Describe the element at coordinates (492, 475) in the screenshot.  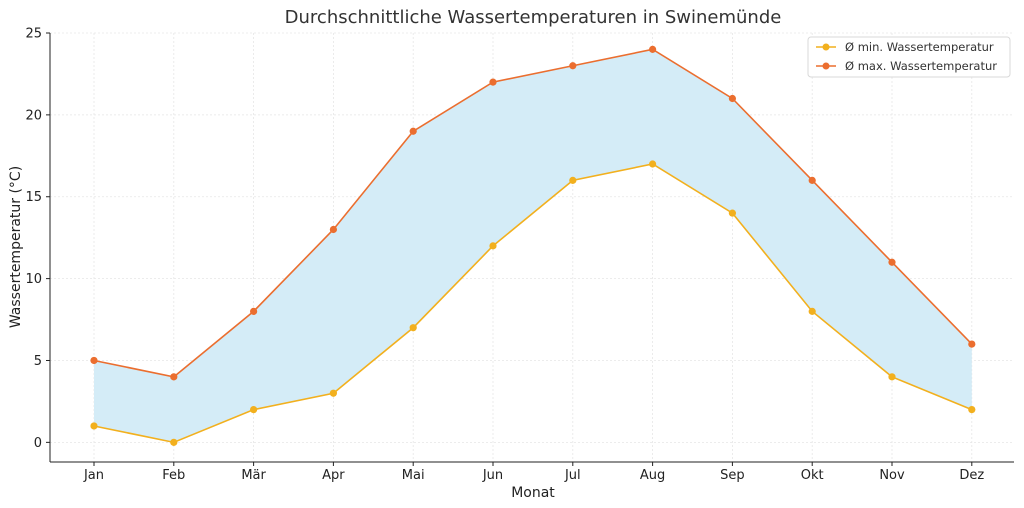
I see `x-tick-label: Jun` at that location.